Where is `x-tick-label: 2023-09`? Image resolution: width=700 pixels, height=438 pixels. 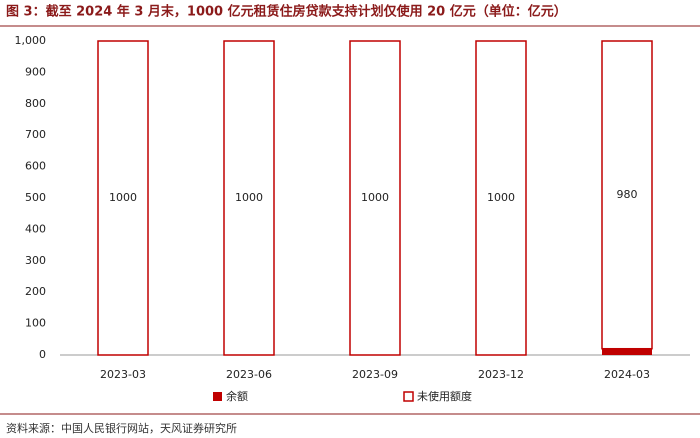 x-tick-label: 2023-09 is located at coordinates (375, 374).